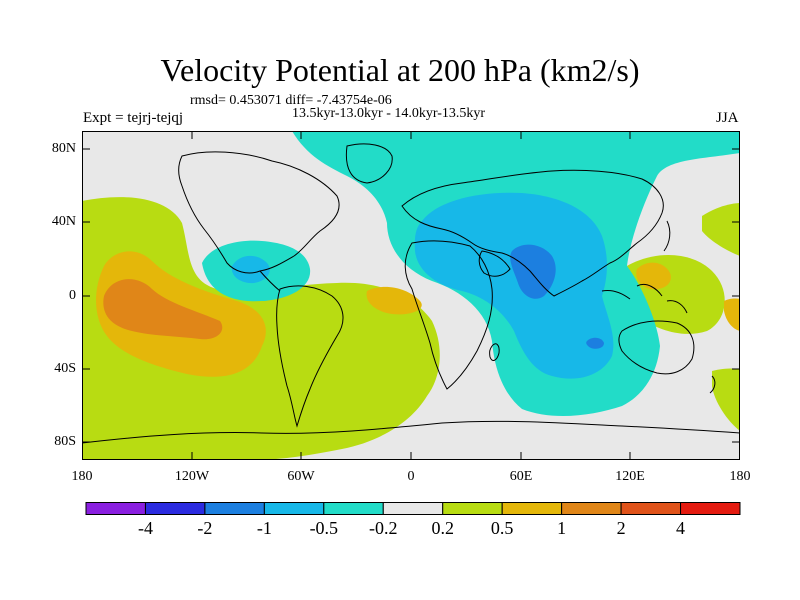 The height and width of the screenshot is (600, 800). I want to click on field-negstrong-india, so click(533, 271).